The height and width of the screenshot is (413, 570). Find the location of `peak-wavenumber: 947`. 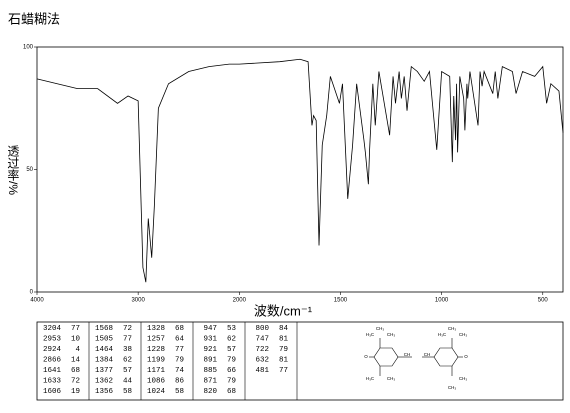

peak-wavenumber: 947 is located at coordinates (210, 329).